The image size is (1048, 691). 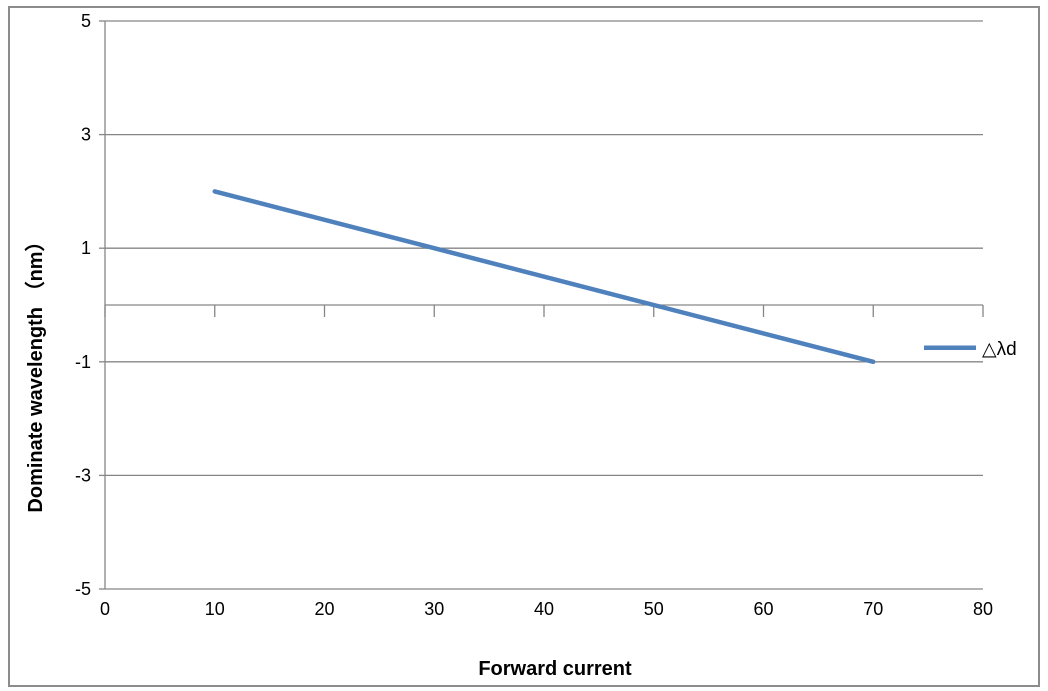 What do you see at coordinates (970, 349) in the screenshot?
I see `legend: △λd` at bounding box center [970, 349].